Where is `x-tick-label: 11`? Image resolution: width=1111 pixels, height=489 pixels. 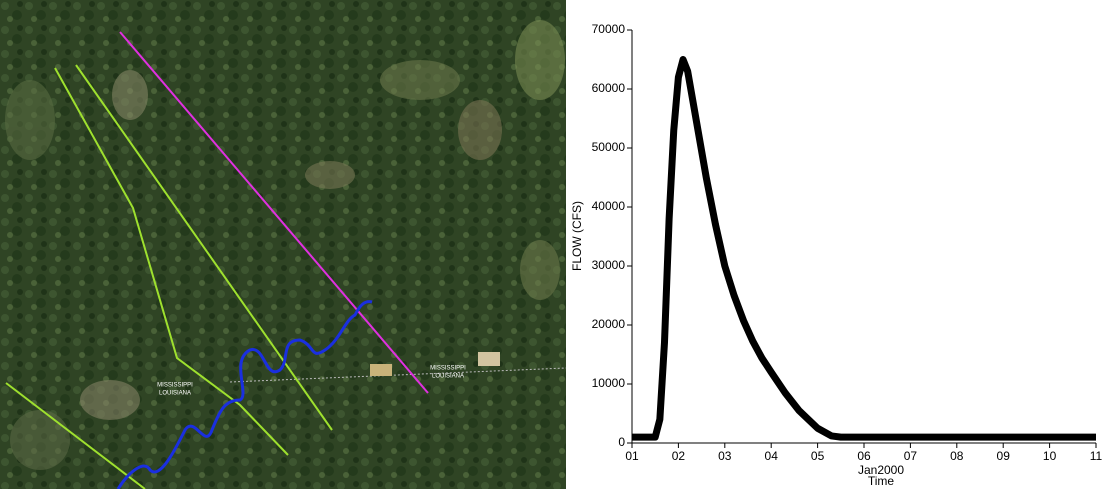
x-tick-label: 11 is located at coordinates (1096, 456).